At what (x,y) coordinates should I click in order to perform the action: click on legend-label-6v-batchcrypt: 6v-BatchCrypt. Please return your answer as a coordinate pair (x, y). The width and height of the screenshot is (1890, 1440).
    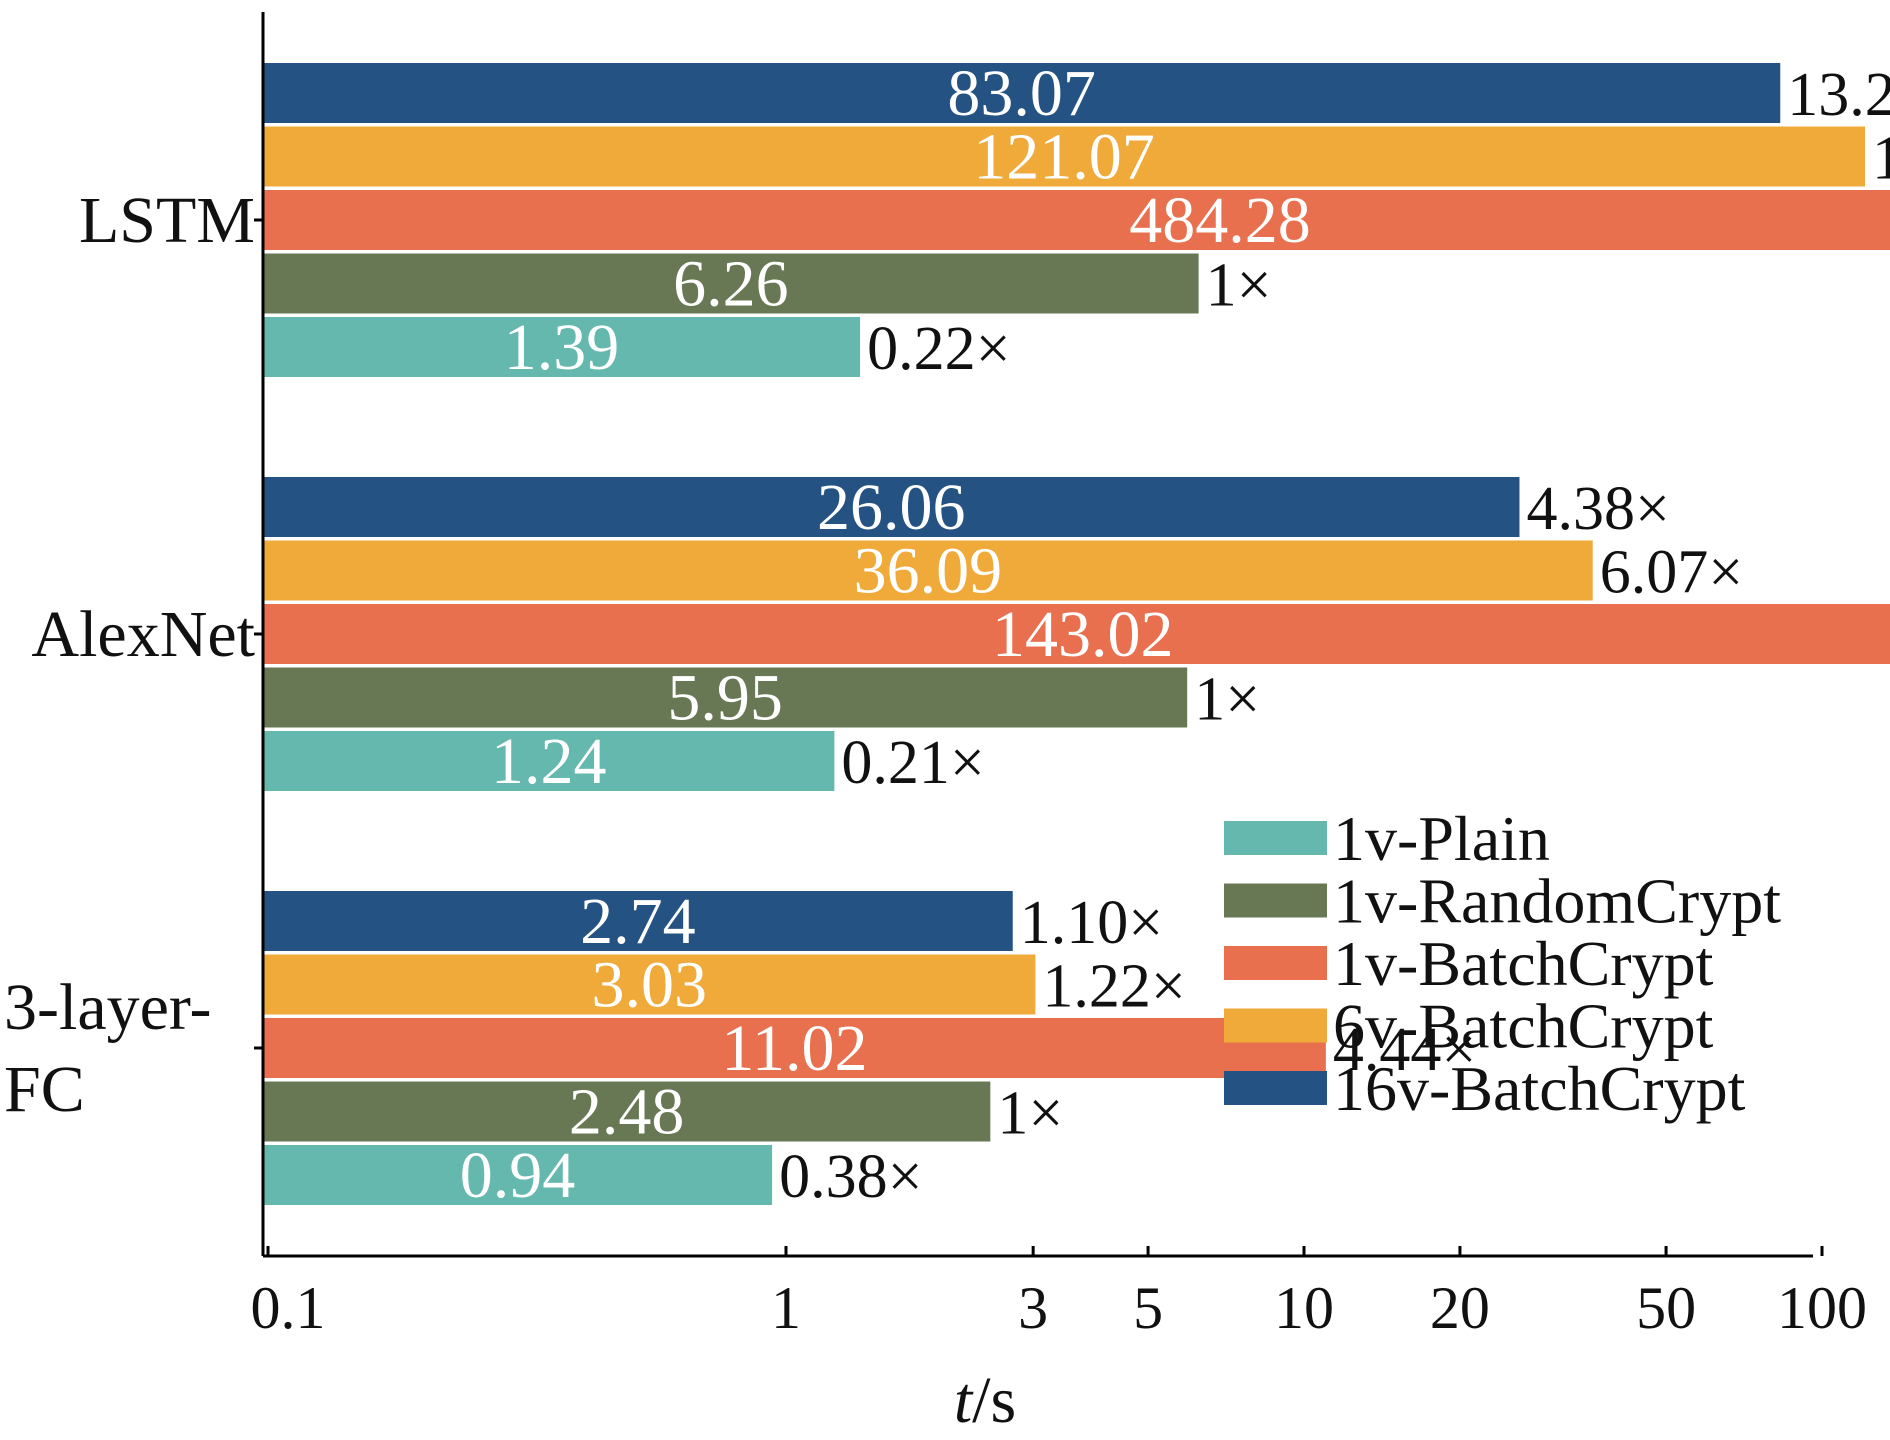
    Looking at the image, I should click on (1523, 1026).